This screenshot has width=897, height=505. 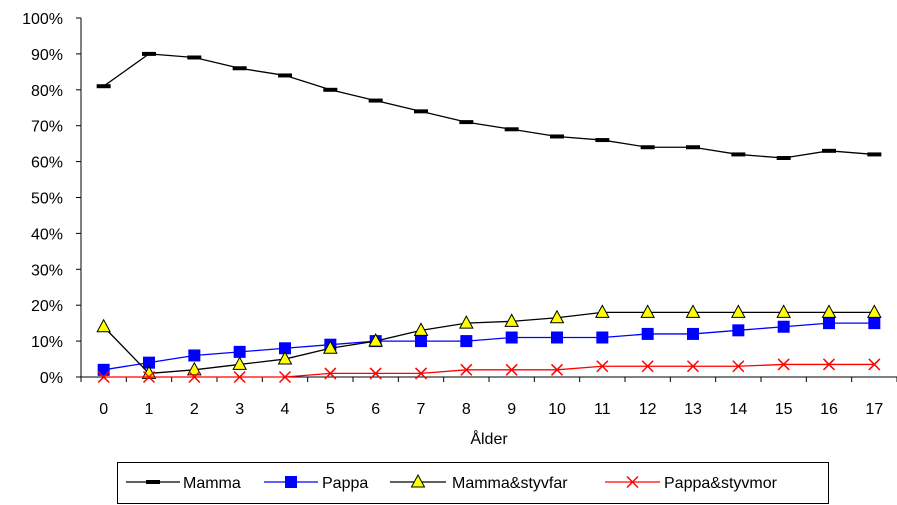 I want to click on legend-item: Mamma&styvfar, so click(x=479, y=482).